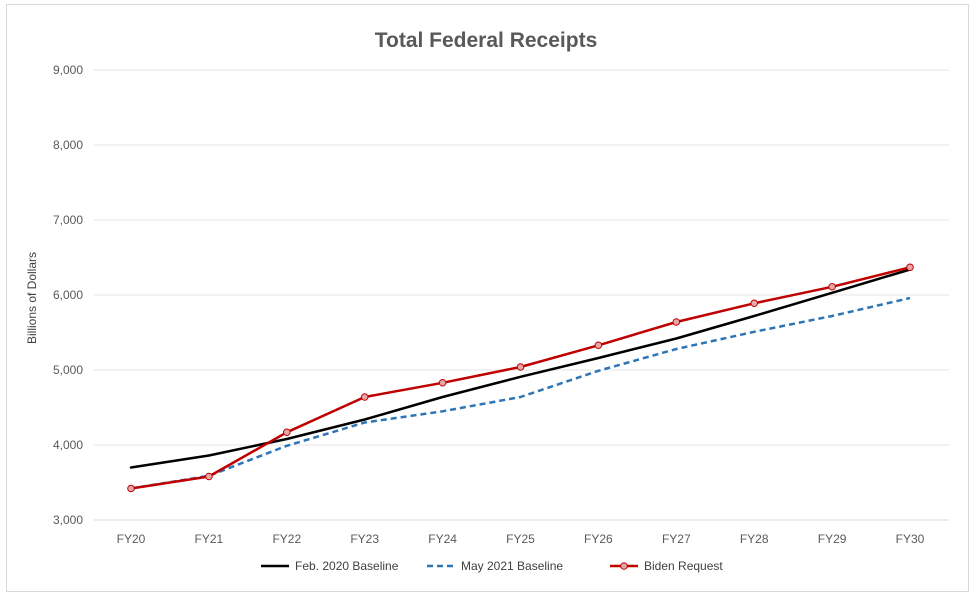 This screenshot has height=600, width=977. I want to click on legend-label: May 2021 Baseline, so click(512, 566).